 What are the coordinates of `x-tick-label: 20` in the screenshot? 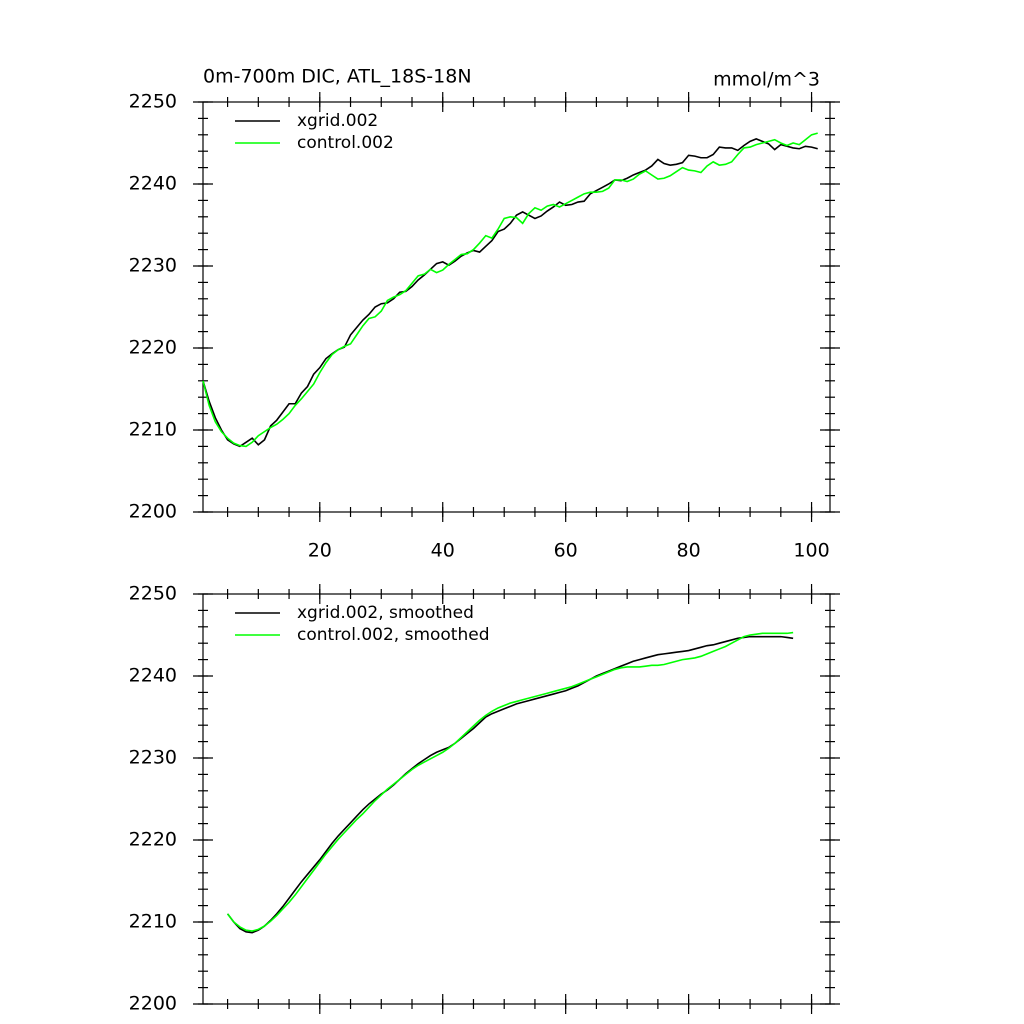 It's located at (320, 551).